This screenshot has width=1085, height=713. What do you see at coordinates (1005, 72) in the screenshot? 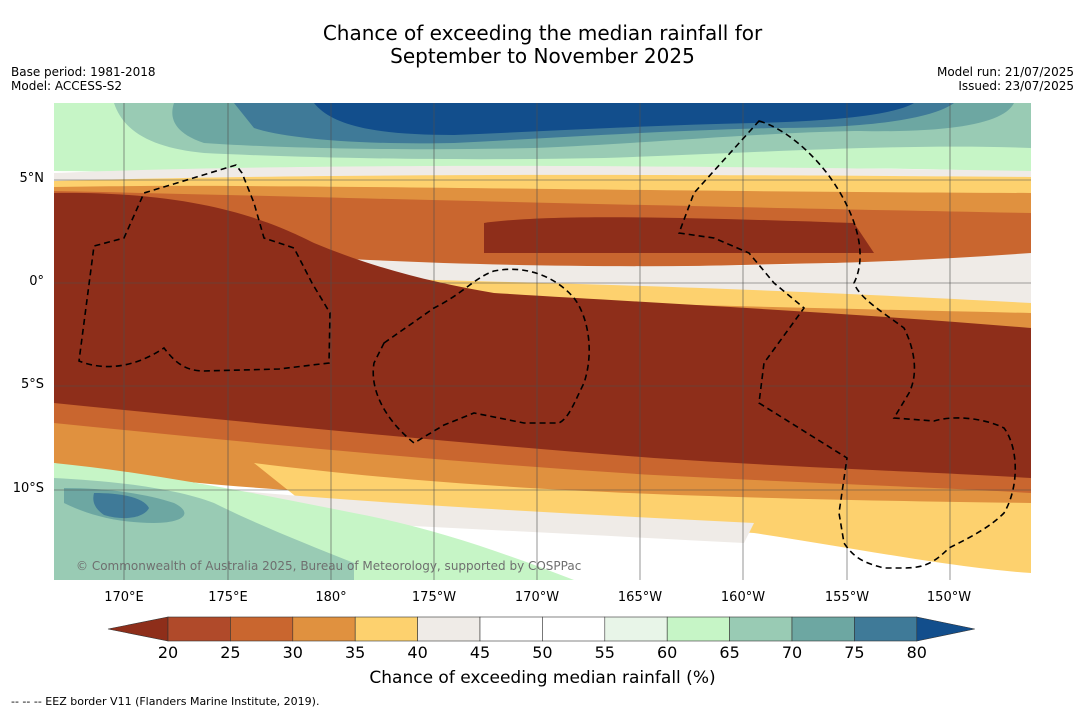
I see `model-run: Model run: 21/07/2025` at bounding box center [1005, 72].